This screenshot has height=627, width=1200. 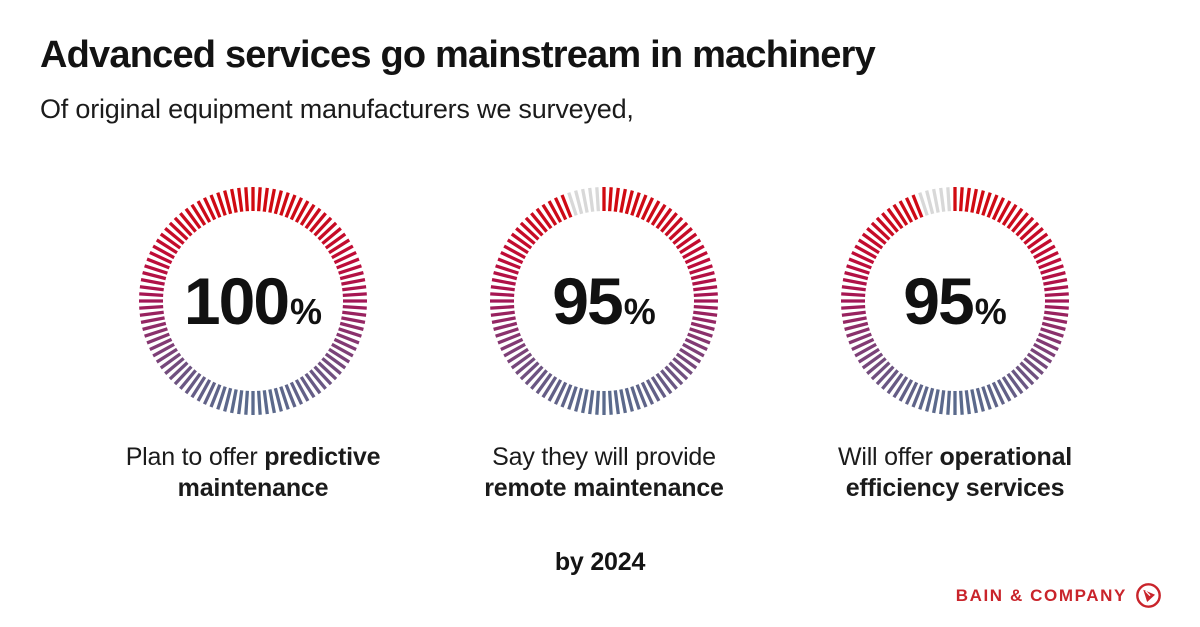 What do you see at coordinates (1041, 595) in the screenshot?
I see `brand-name: BAIN & COMPANY` at bounding box center [1041, 595].